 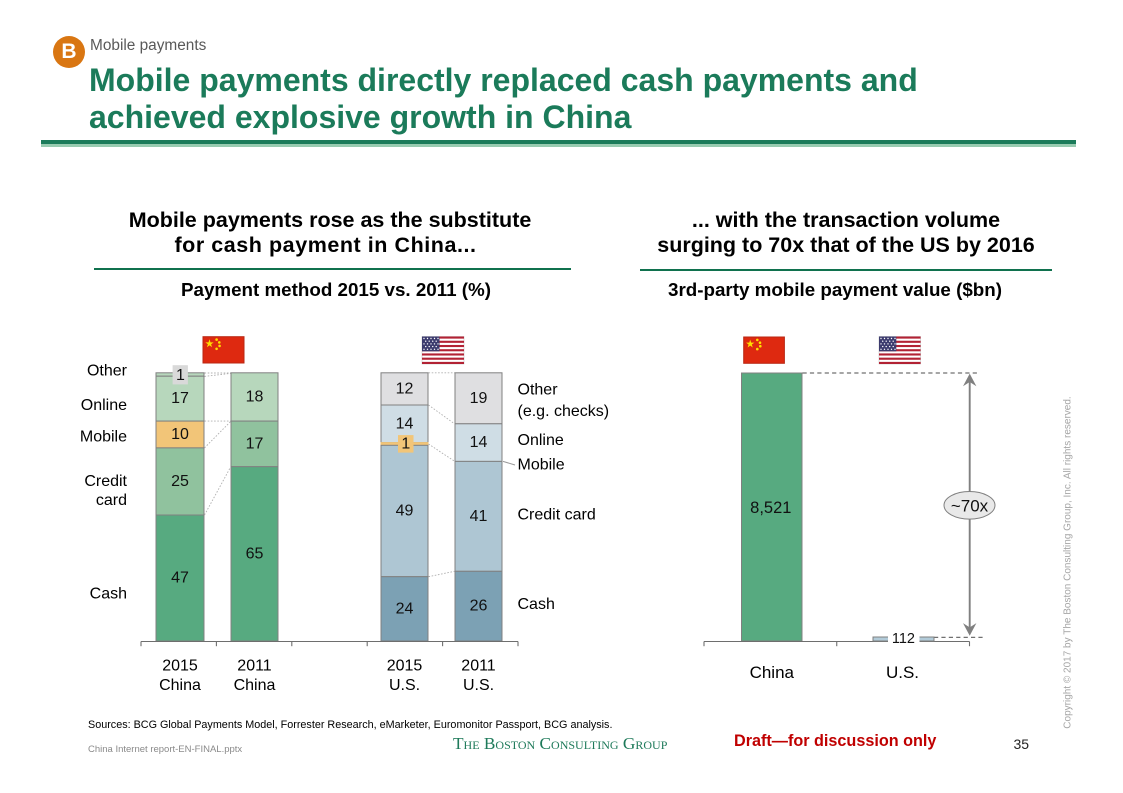 I want to click on svg-text: 19, so click(x=479, y=398).